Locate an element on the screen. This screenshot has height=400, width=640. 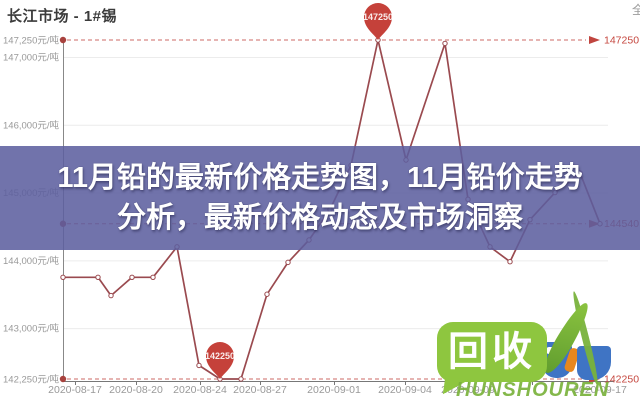
min-pin-icon is located at coordinates (220, 360).